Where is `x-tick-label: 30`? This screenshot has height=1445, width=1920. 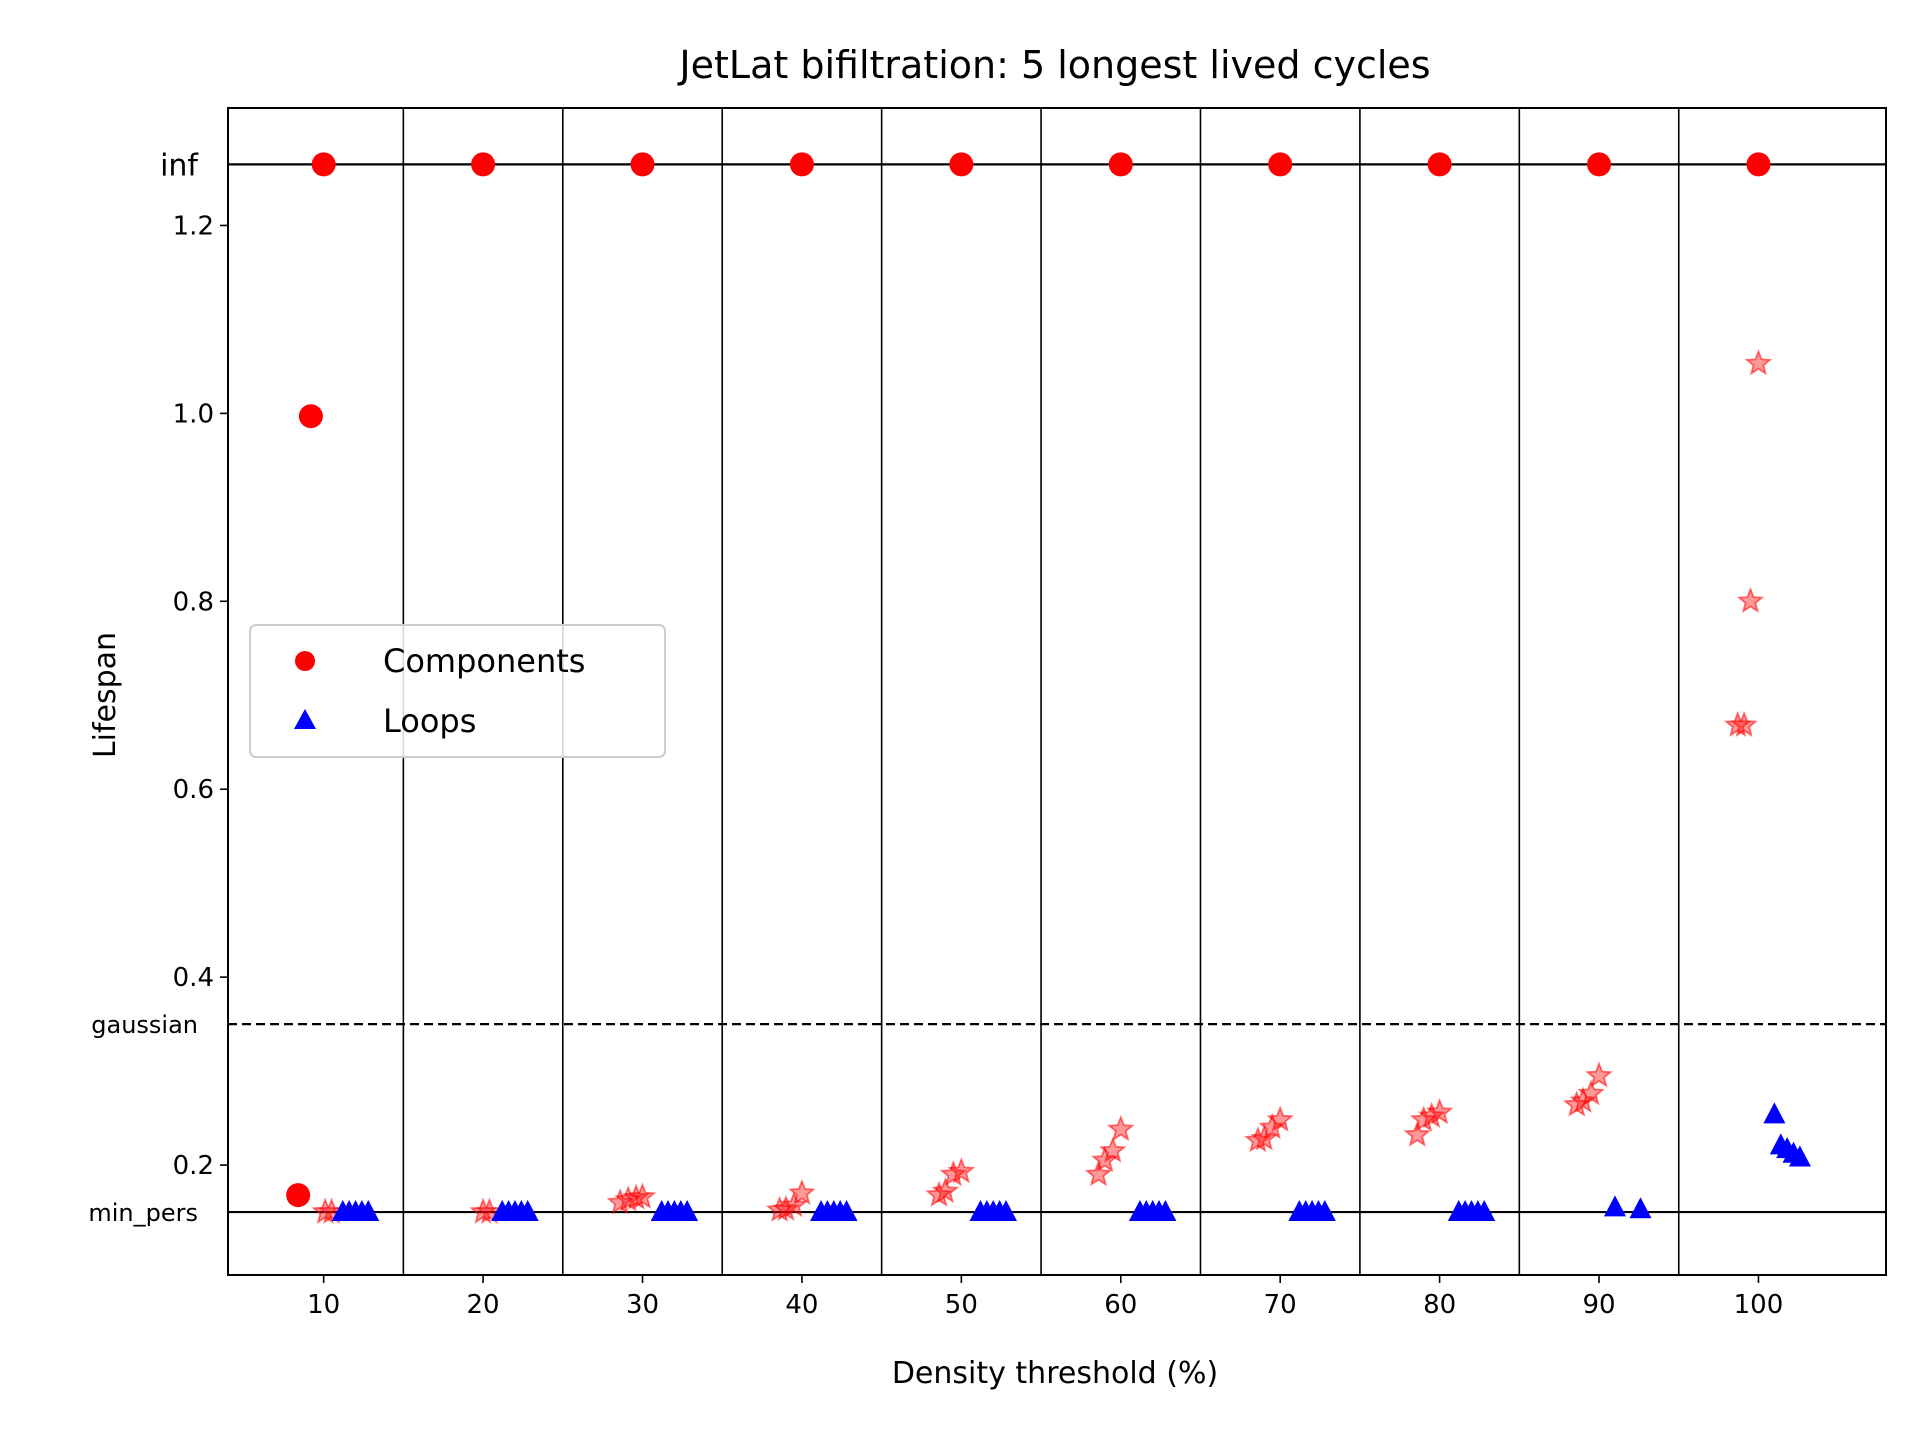
x-tick-label: 30 is located at coordinates (642, 1305).